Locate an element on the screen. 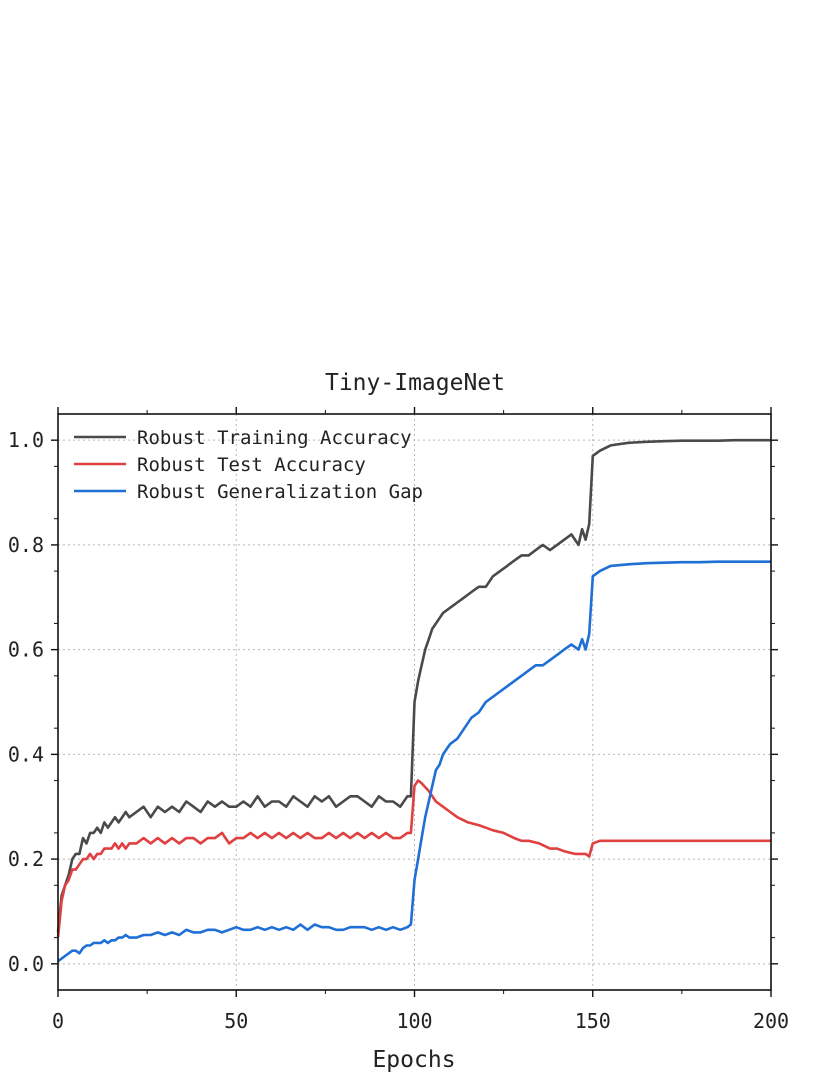 This screenshot has width=830, height=1080. y-tick-label: 0.2 is located at coordinates (26, 859).